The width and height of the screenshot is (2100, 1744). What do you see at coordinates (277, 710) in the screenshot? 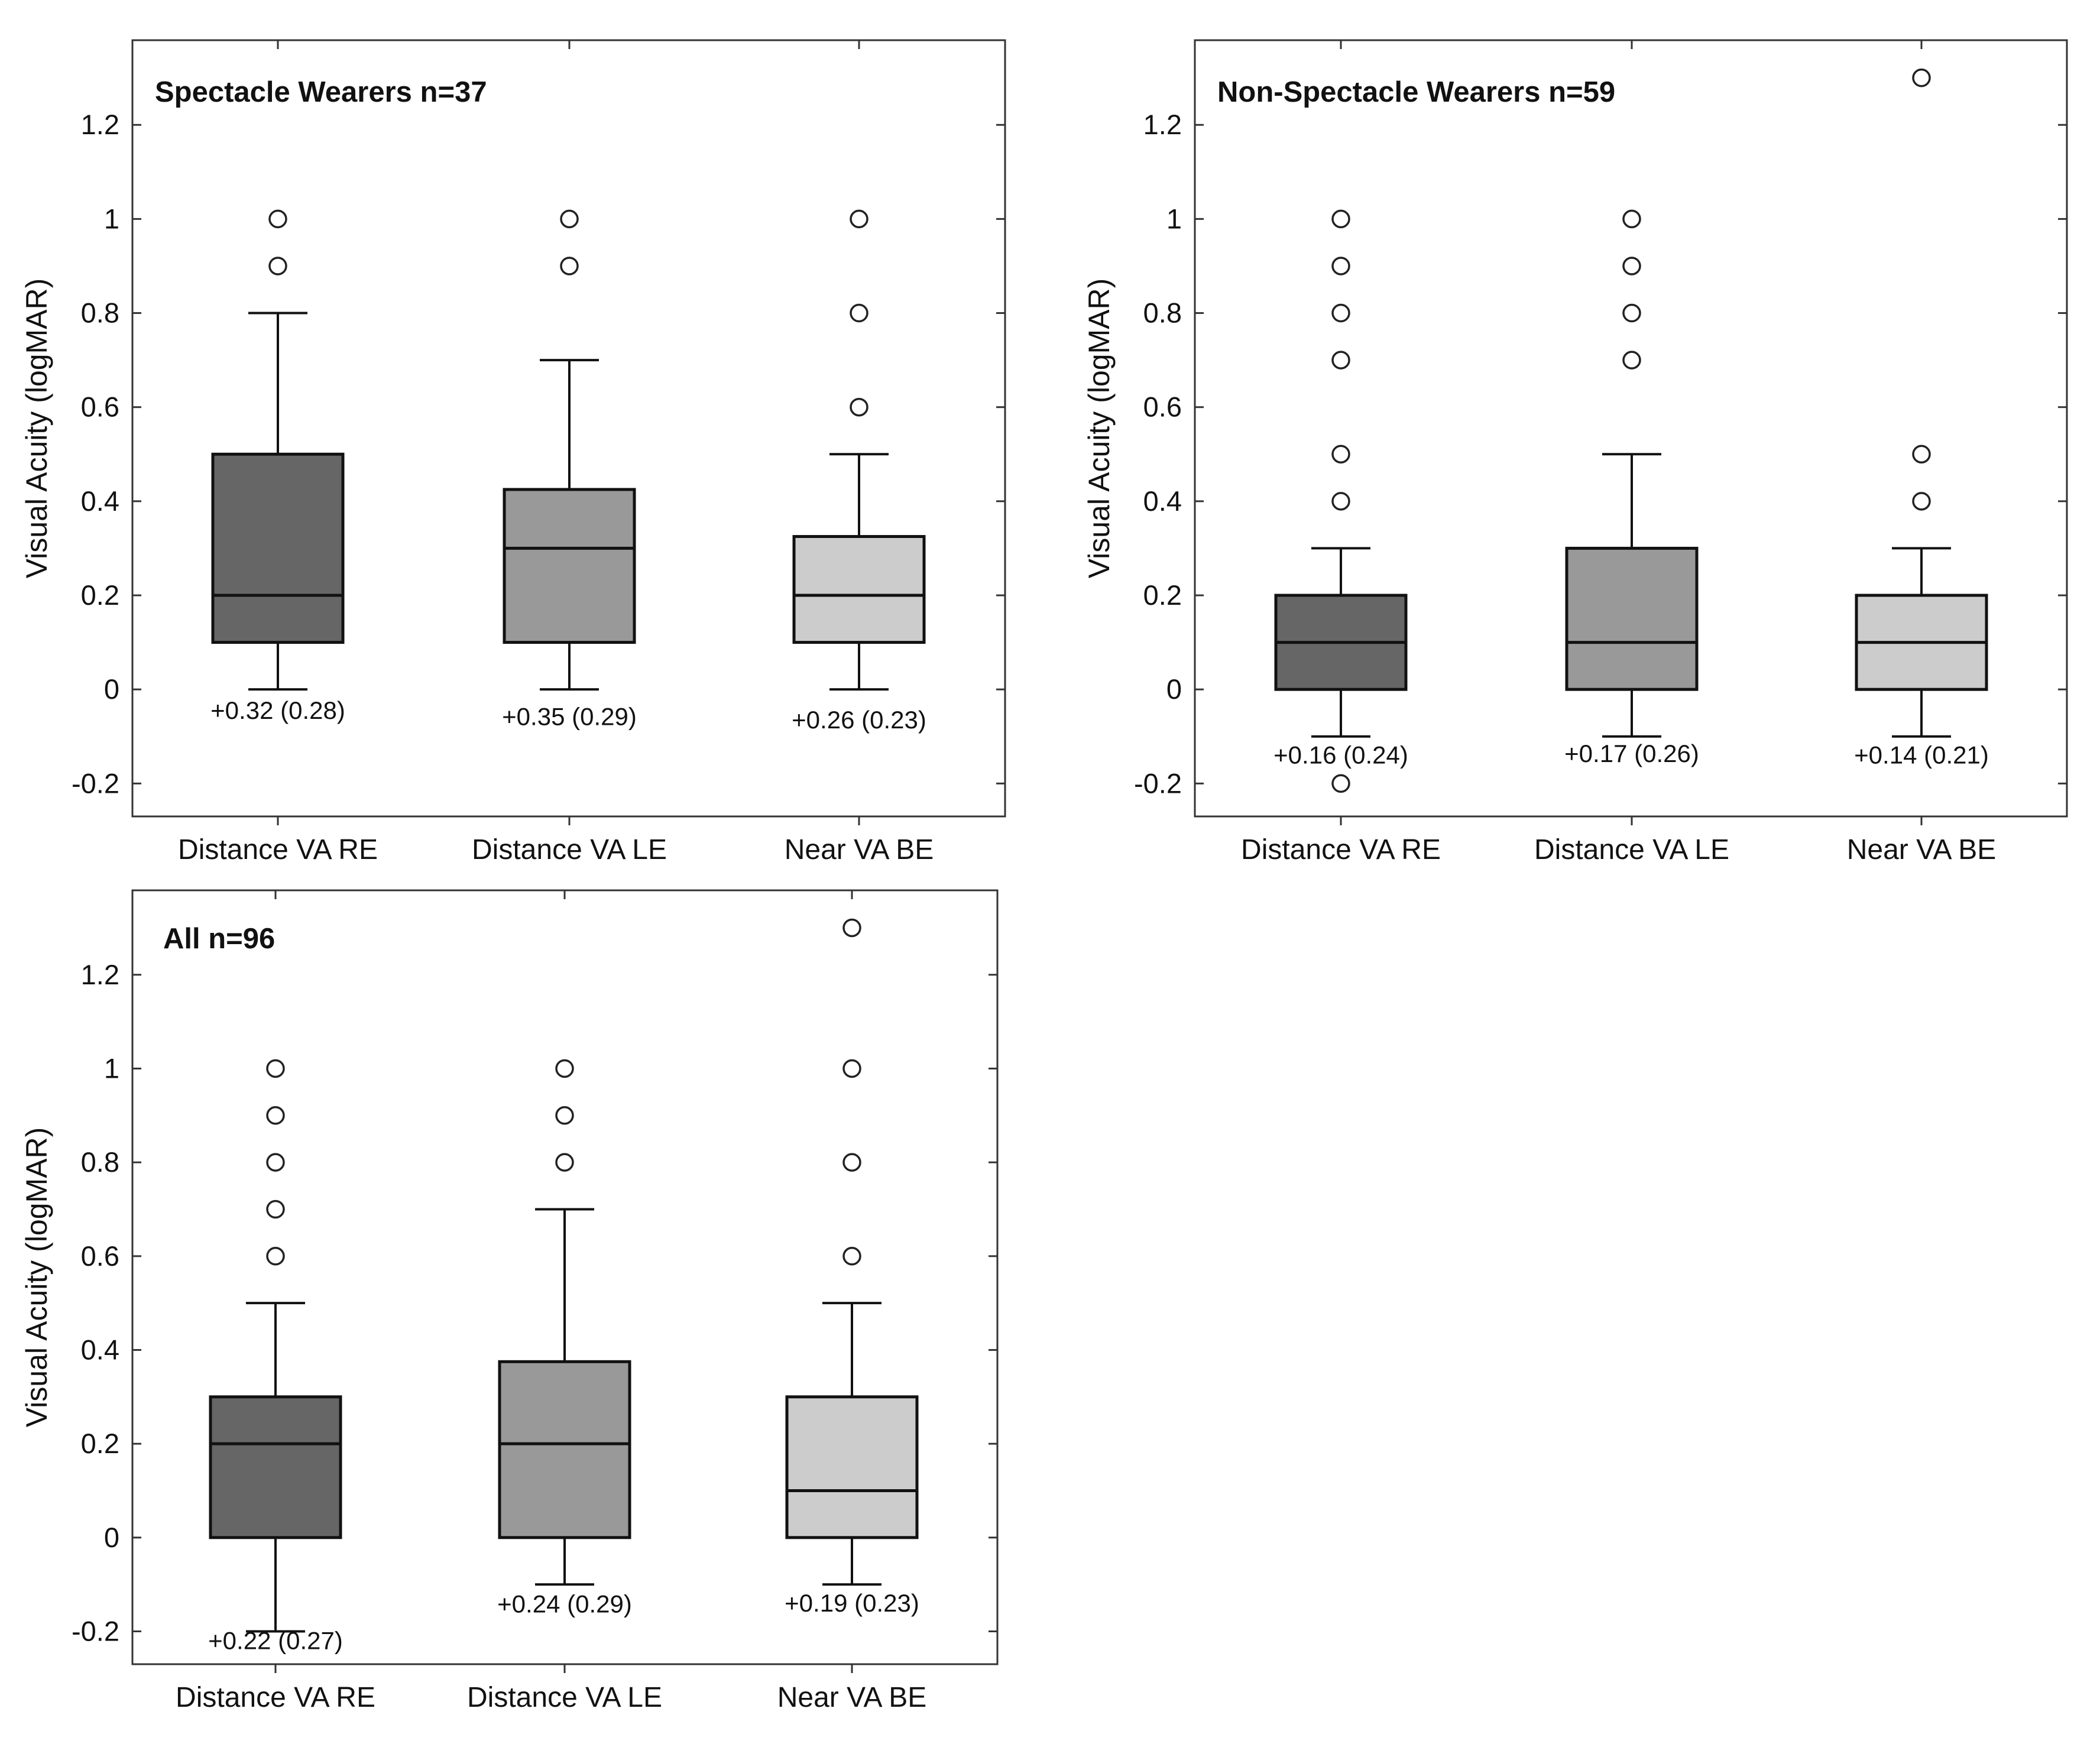
I see `mean-sd-annotation: +0.32 (0.28)` at bounding box center [277, 710].